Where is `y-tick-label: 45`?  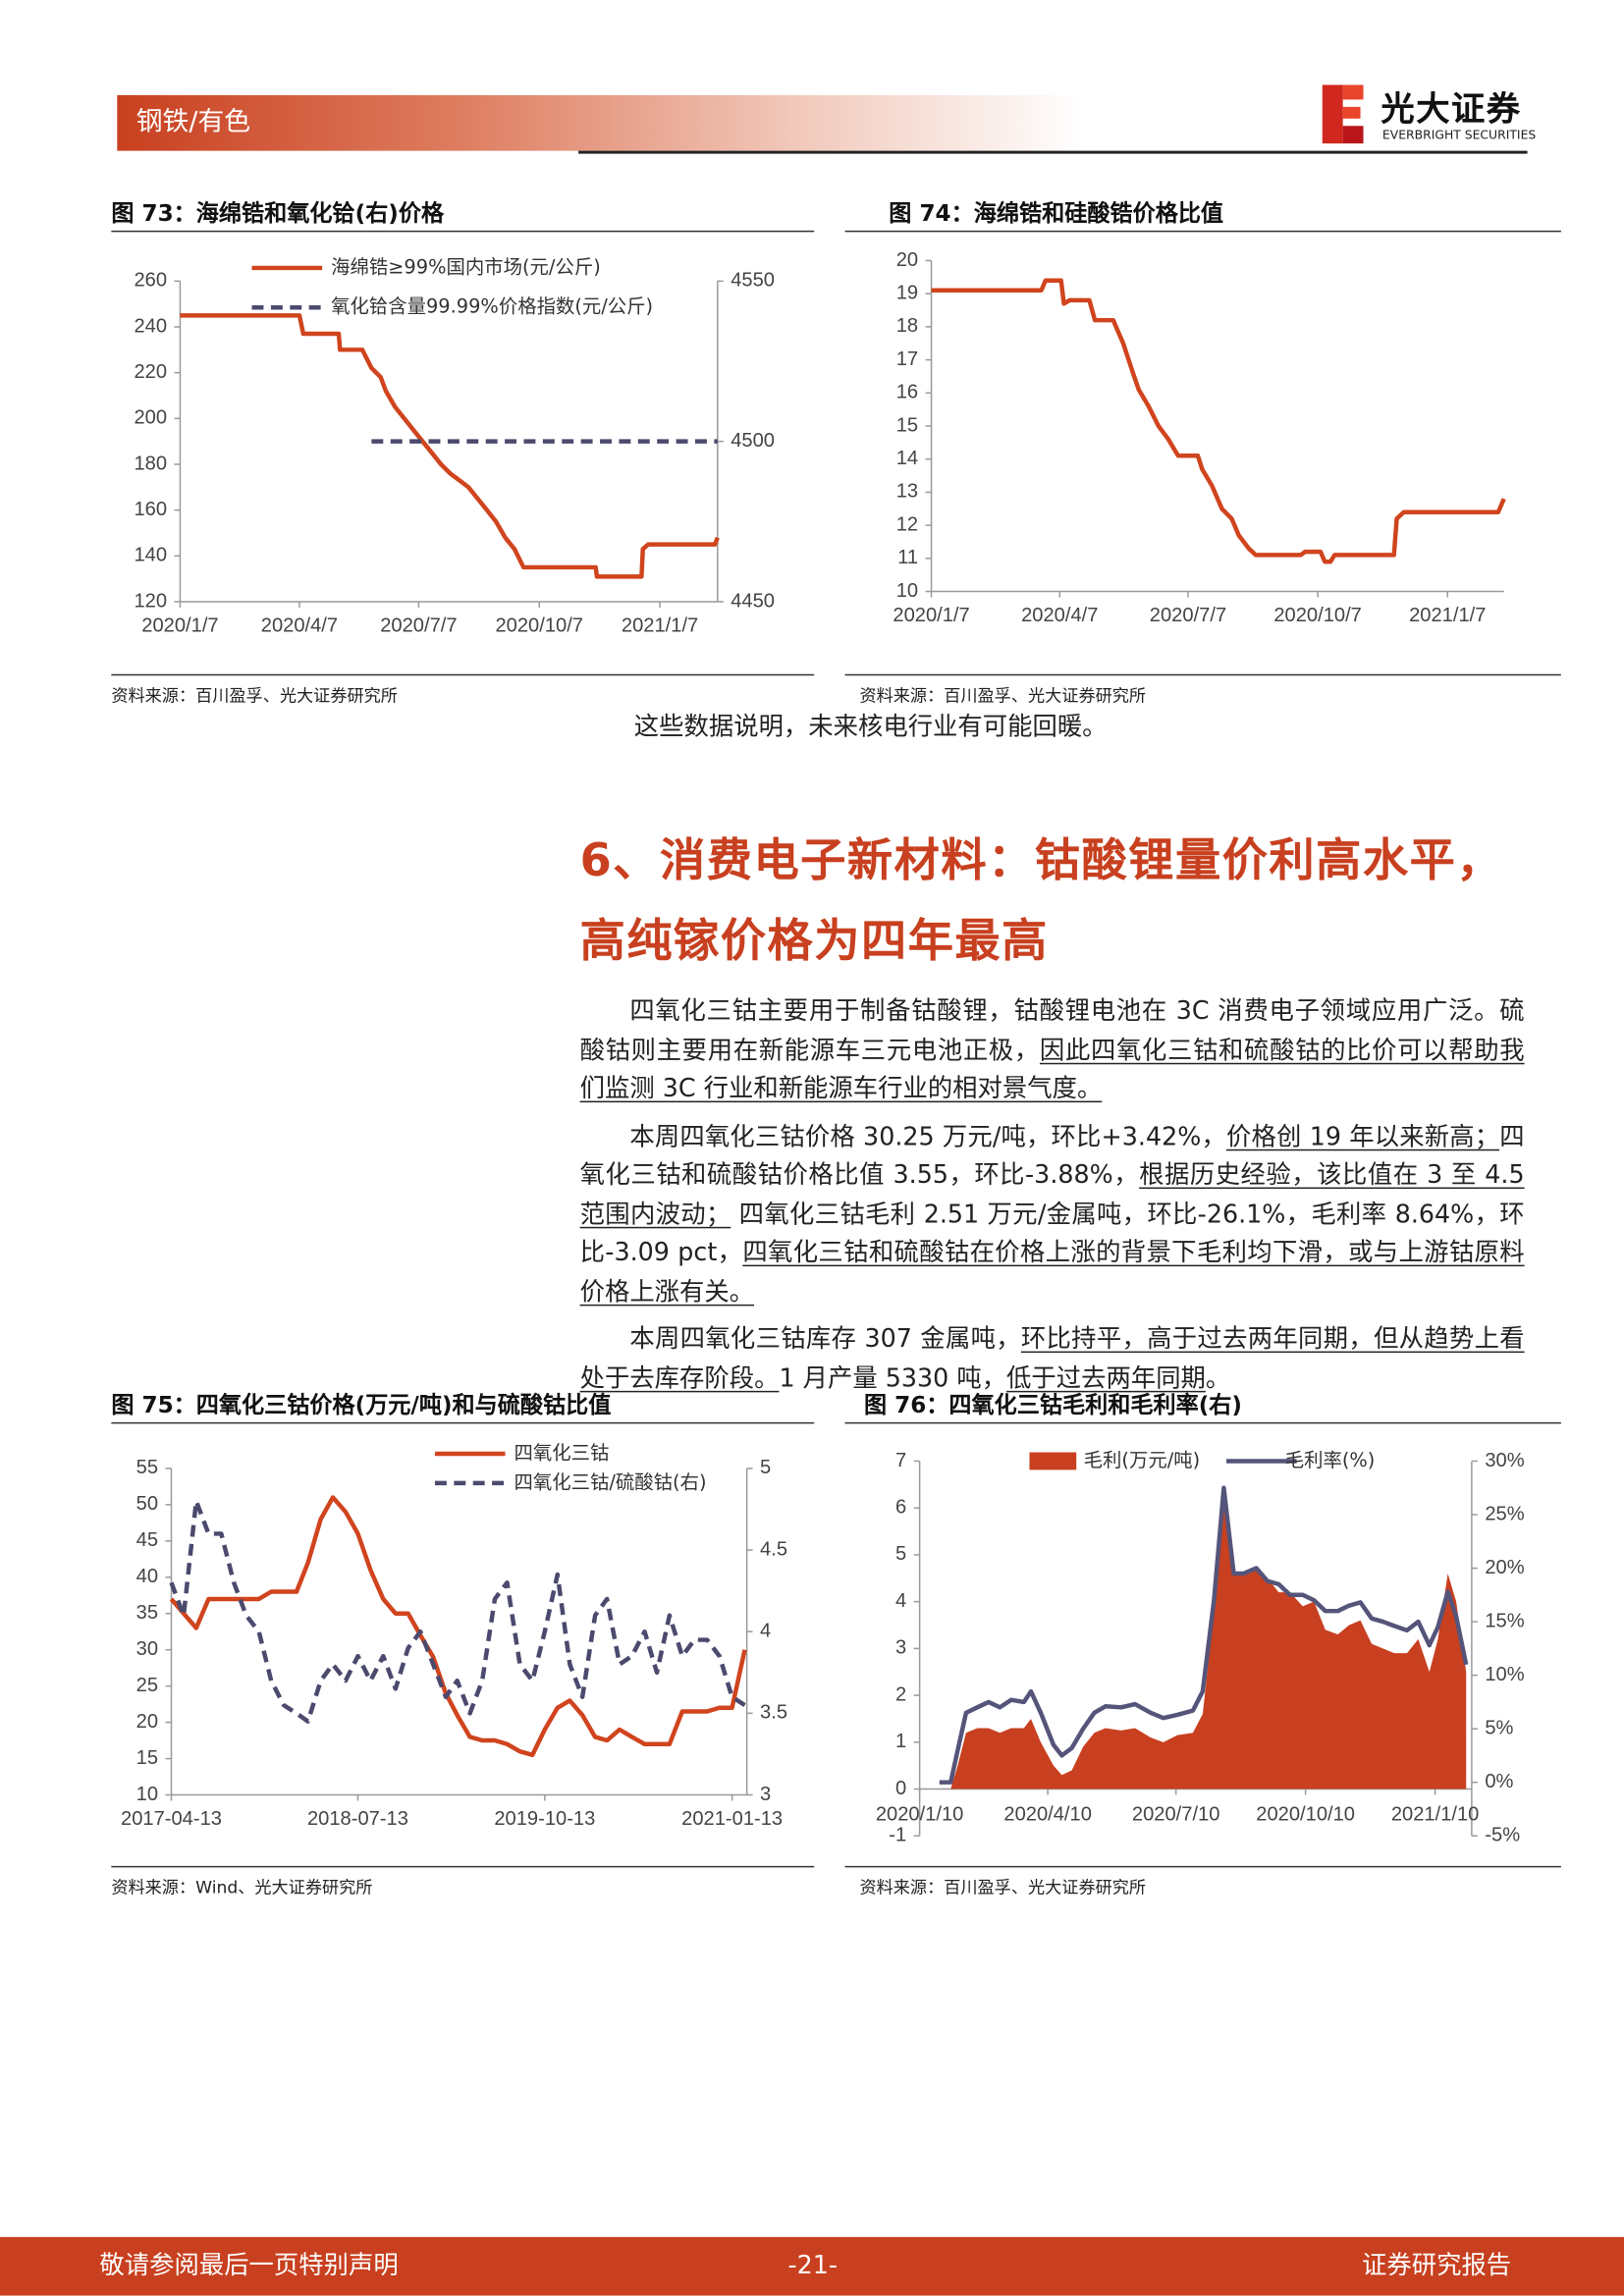
y-tick-label: 45 is located at coordinates (147, 1540).